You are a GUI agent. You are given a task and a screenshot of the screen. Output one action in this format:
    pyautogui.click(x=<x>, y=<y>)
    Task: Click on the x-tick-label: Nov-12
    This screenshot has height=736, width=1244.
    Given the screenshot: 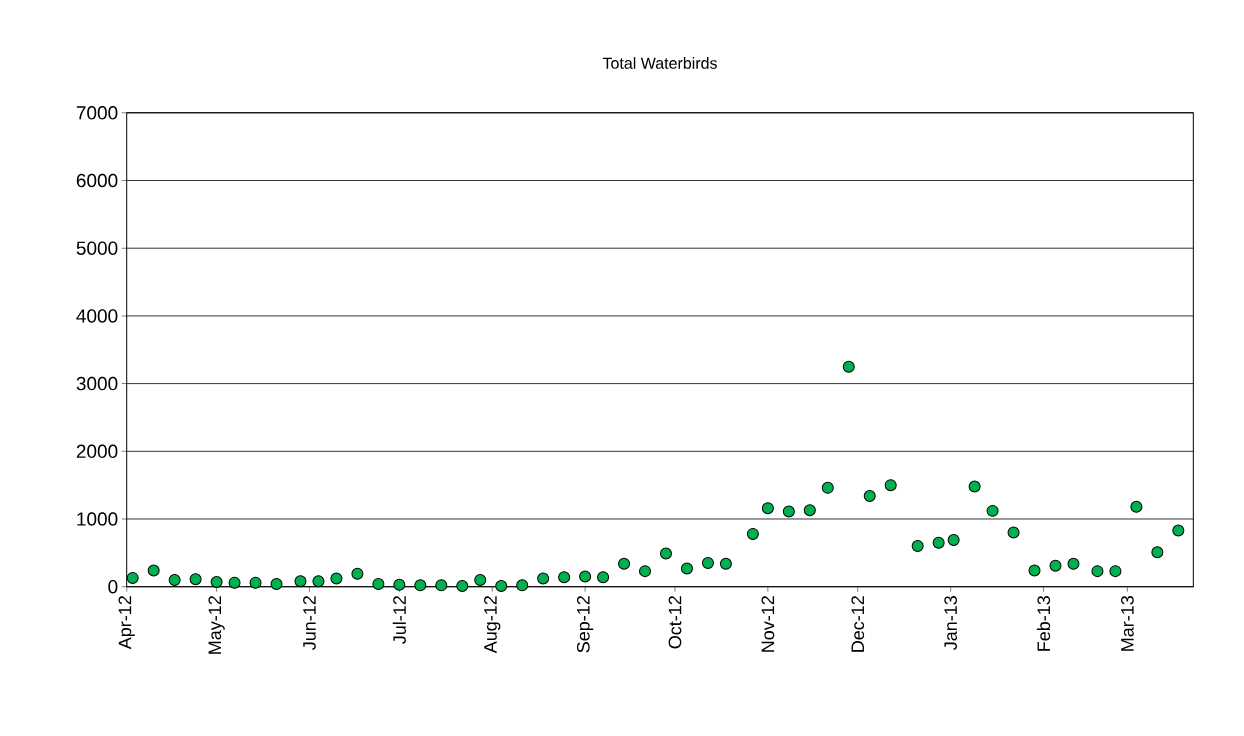 What is the action you would take?
    pyautogui.click(x=768, y=624)
    